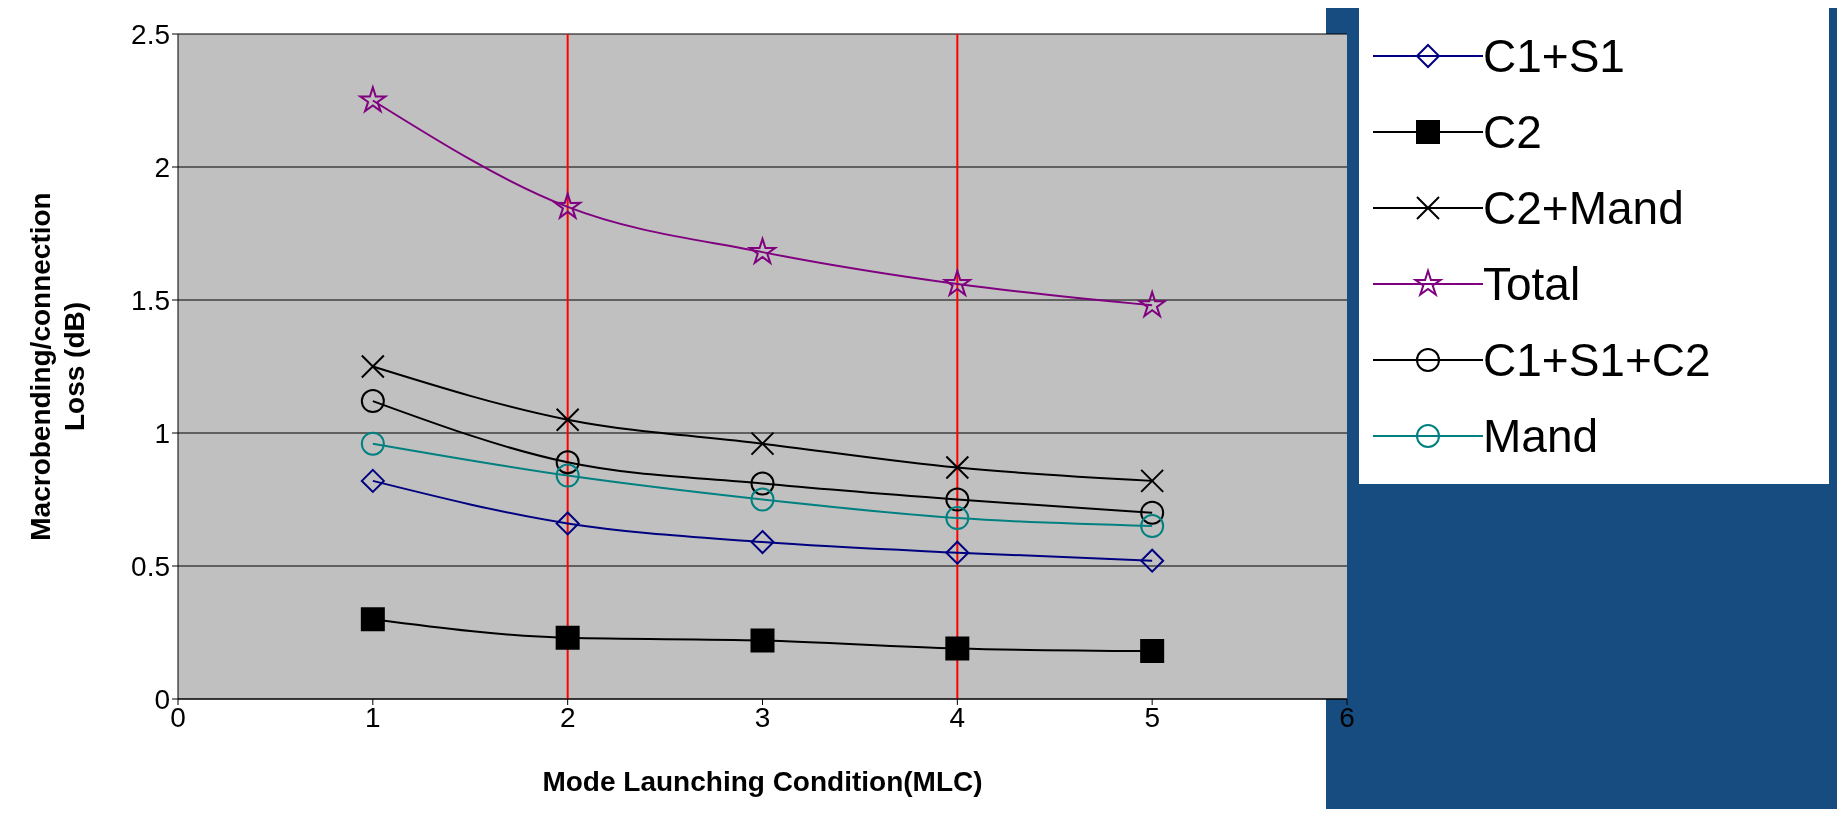  Describe the element at coordinates (1541, 436) in the screenshot. I see `legend-label: Mand` at that location.